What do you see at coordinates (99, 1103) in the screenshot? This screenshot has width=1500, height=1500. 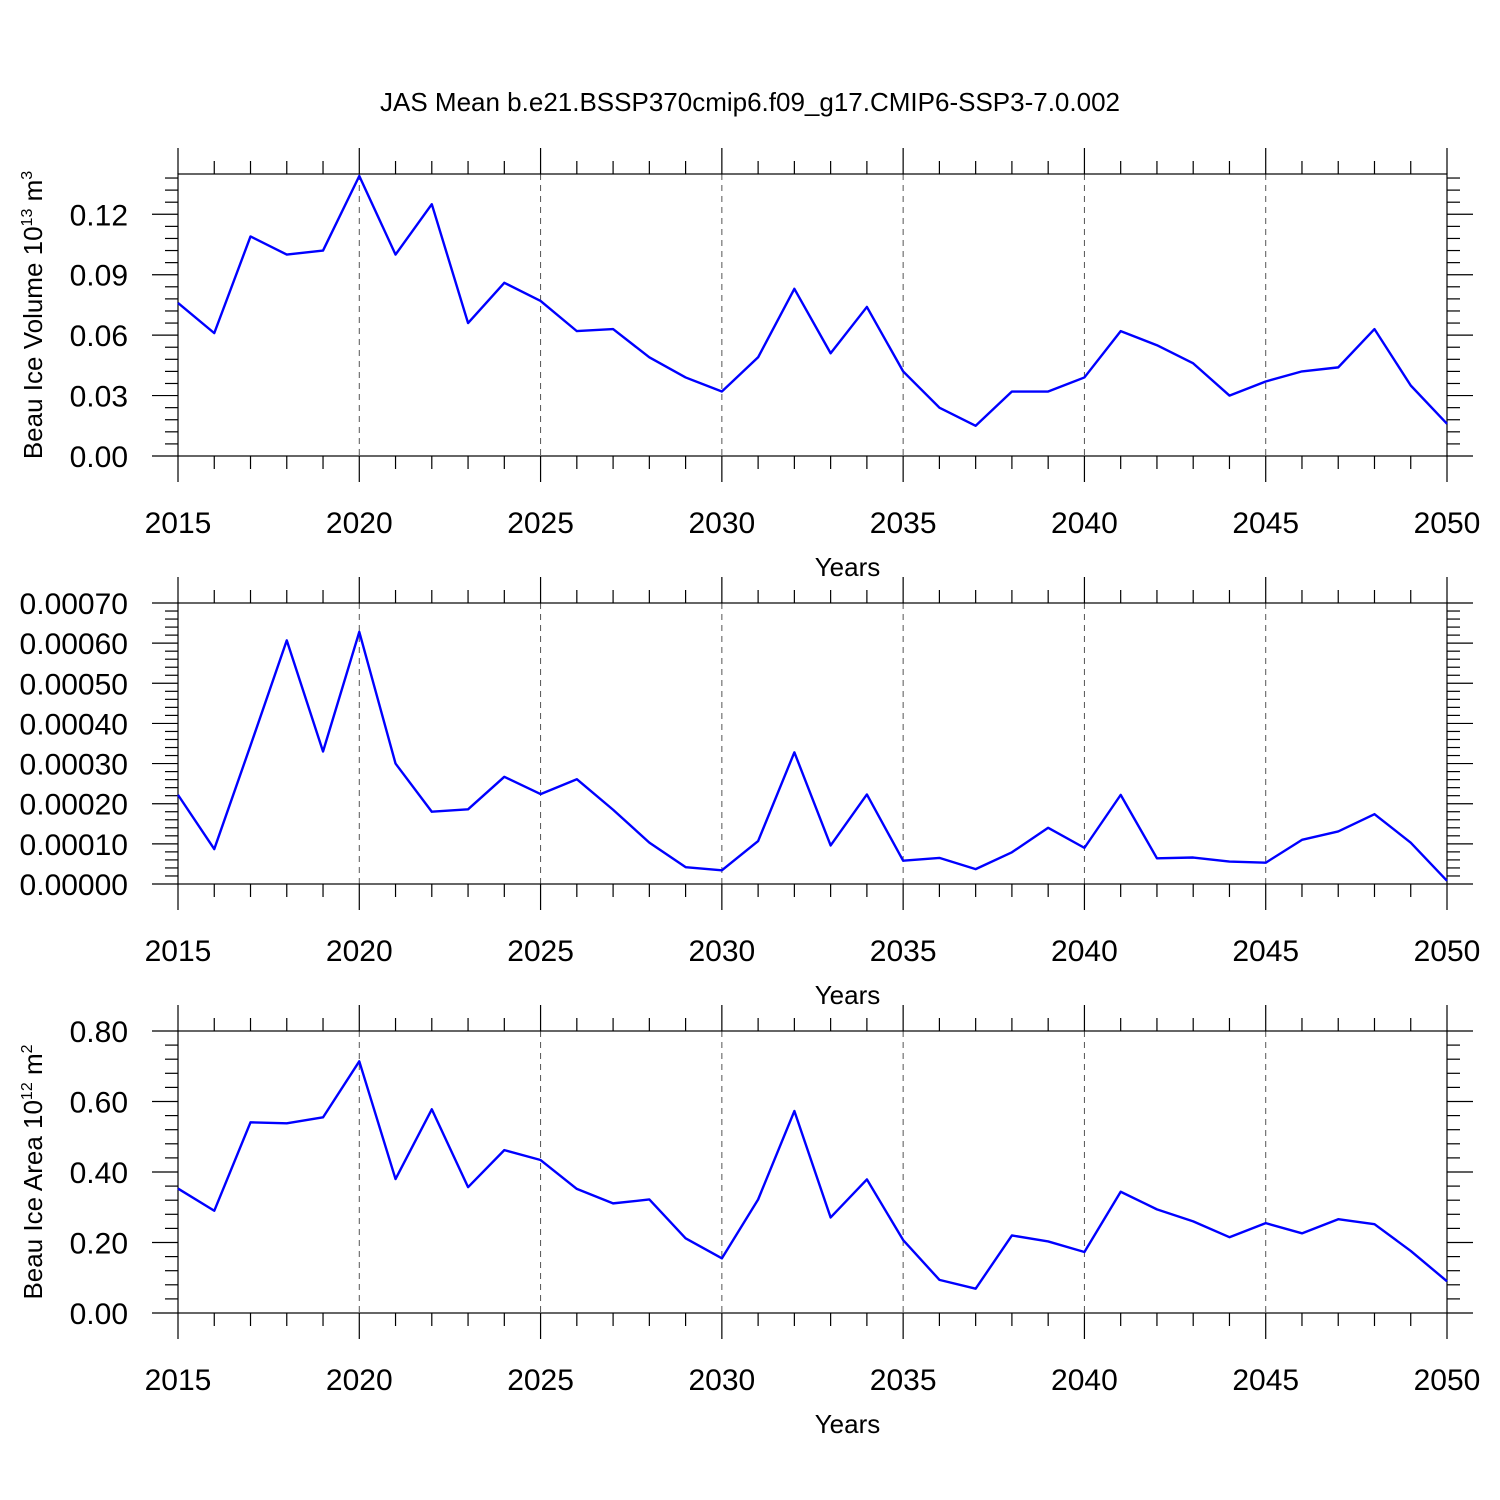 I see `y-tick-label: 0.60` at bounding box center [99, 1103].